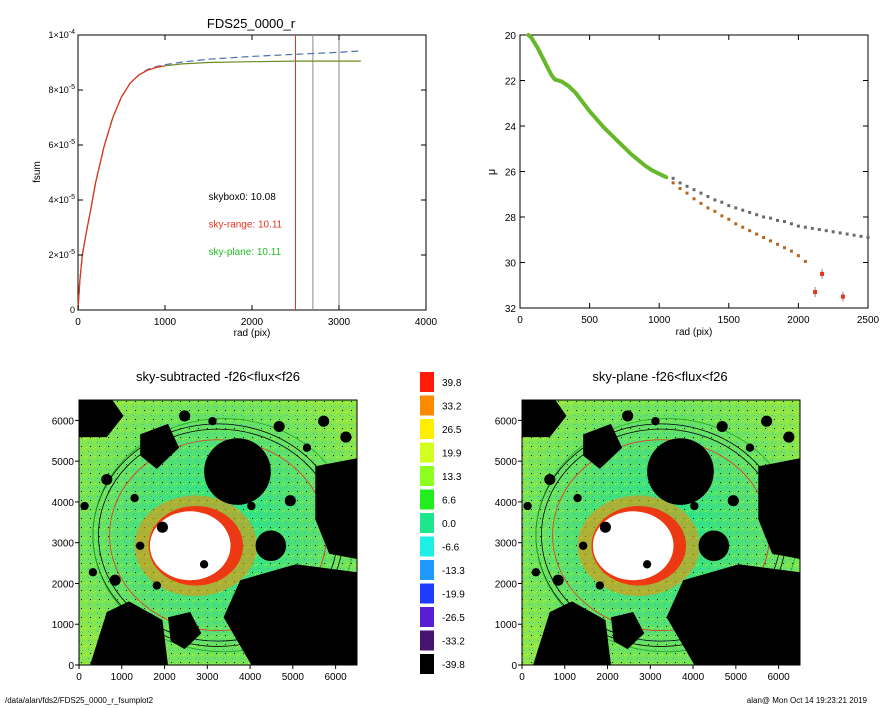 Image resolution: width=885 pixels, height=708 pixels. What do you see at coordinates (453, 665) in the screenshot?
I see `colorbar-label: -39.8` at bounding box center [453, 665].